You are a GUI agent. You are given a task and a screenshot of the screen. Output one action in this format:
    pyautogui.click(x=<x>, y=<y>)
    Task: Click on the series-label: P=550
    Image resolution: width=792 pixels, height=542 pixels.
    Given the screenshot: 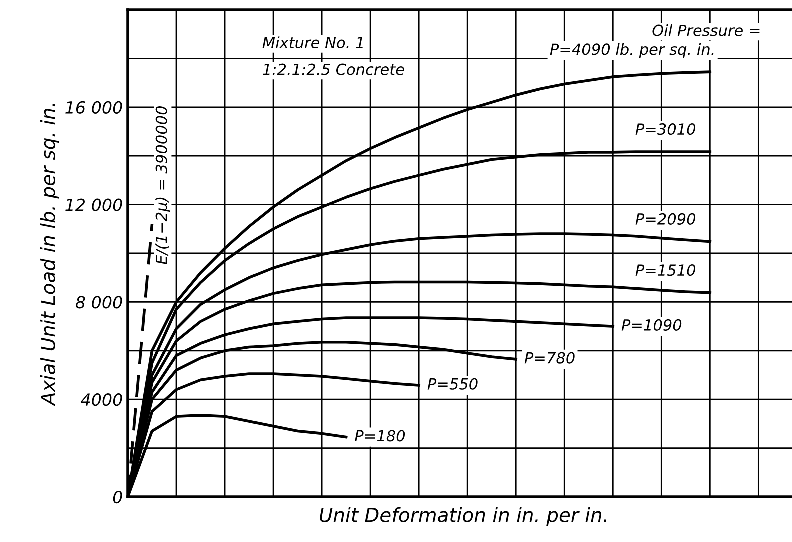 What is the action you would take?
    pyautogui.click(x=453, y=384)
    